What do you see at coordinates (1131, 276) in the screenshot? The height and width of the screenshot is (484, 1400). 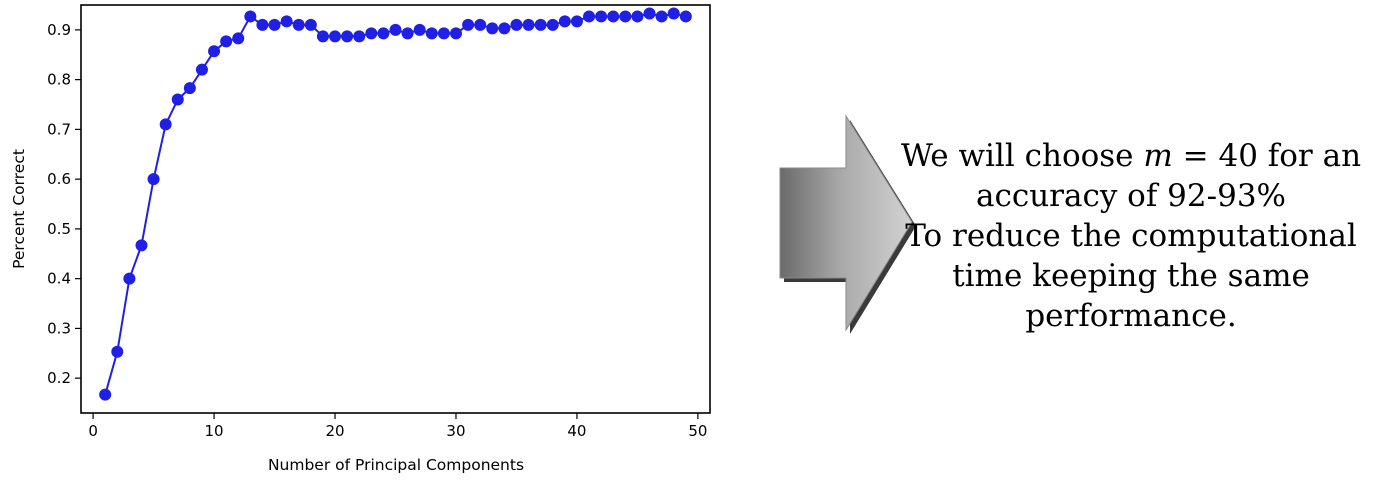 I see `caption-line-4: time keeping the same` at bounding box center [1131, 276].